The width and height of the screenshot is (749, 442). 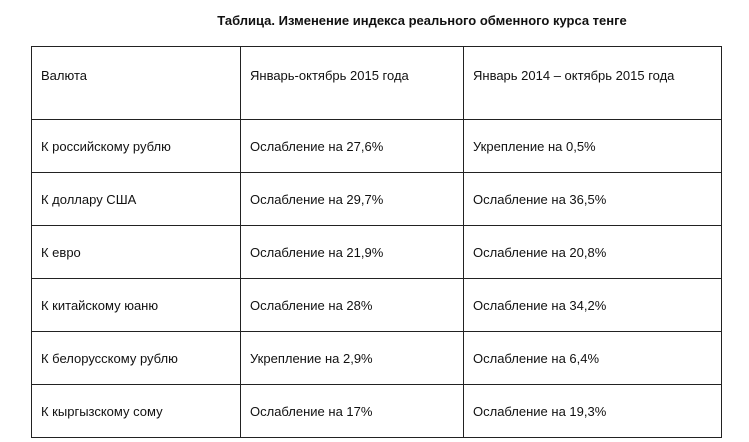 What do you see at coordinates (136, 199) in the screenshot?
I see `table-cell: К доллару США` at bounding box center [136, 199].